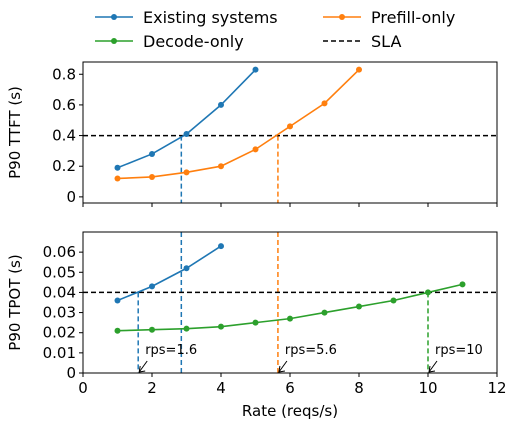 This screenshot has width=515, height=422. Describe the element at coordinates (152, 388) in the screenshot. I see `x-tick-label: 2` at that location.